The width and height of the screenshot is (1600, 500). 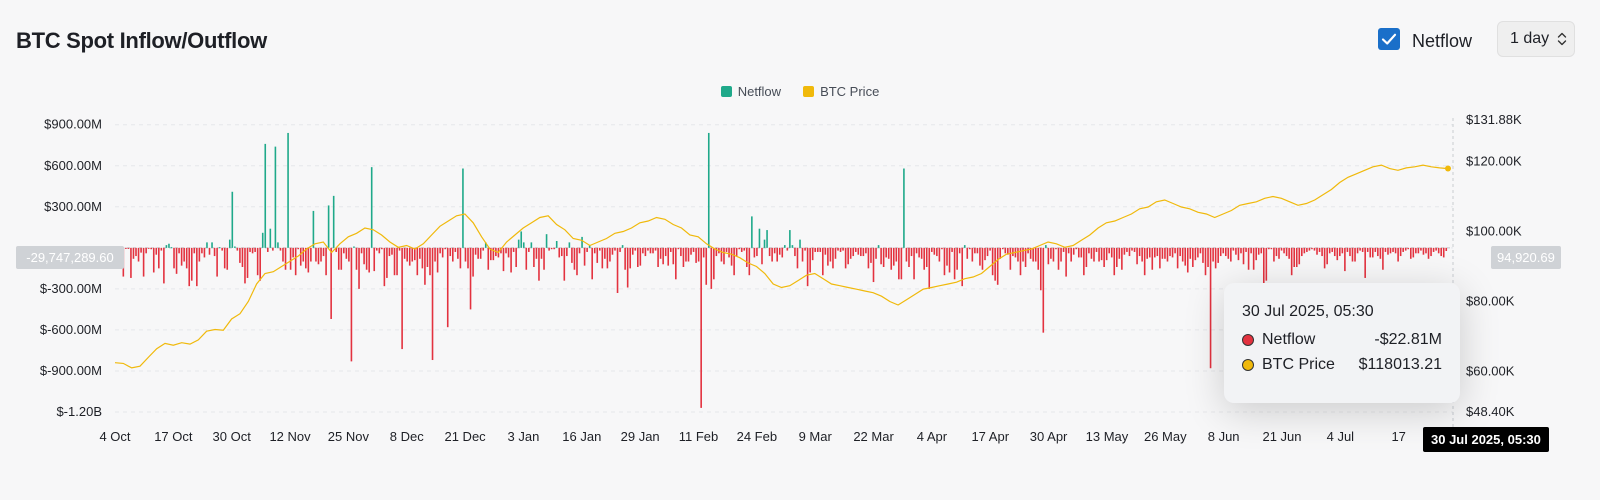 I want to click on y-left-tick-label: $-900.00M, so click(x=71, y=370).